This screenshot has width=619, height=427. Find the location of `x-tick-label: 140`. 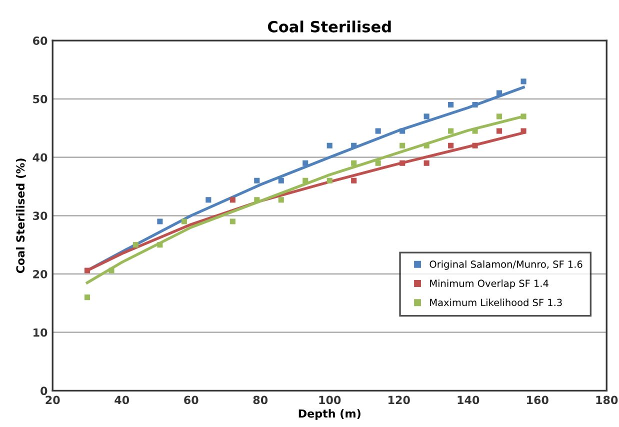

x-tick-label: 140 is located at coordinates (469, 400).